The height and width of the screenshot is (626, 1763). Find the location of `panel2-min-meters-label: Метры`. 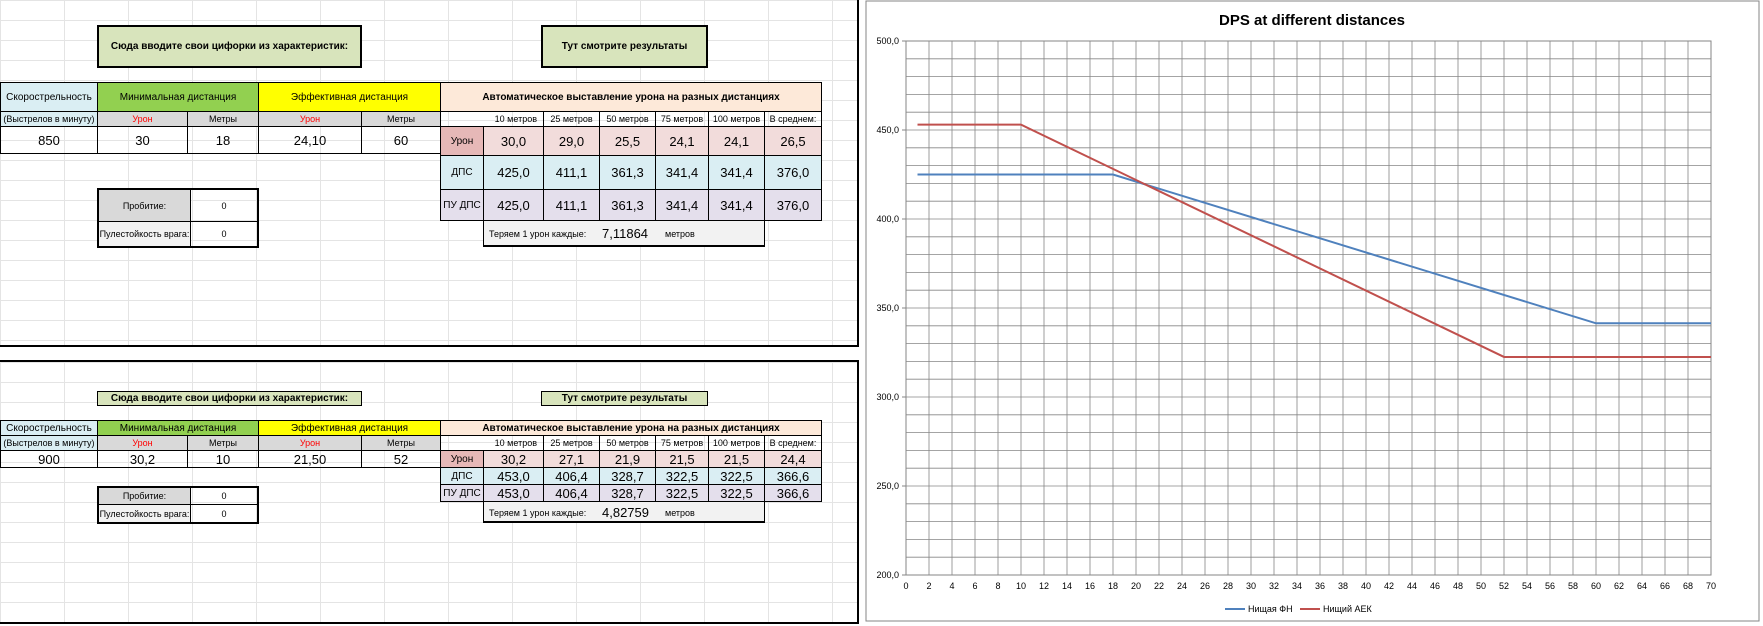

panel2-min-meters-label: Метры is located at coordinates (223, 443).